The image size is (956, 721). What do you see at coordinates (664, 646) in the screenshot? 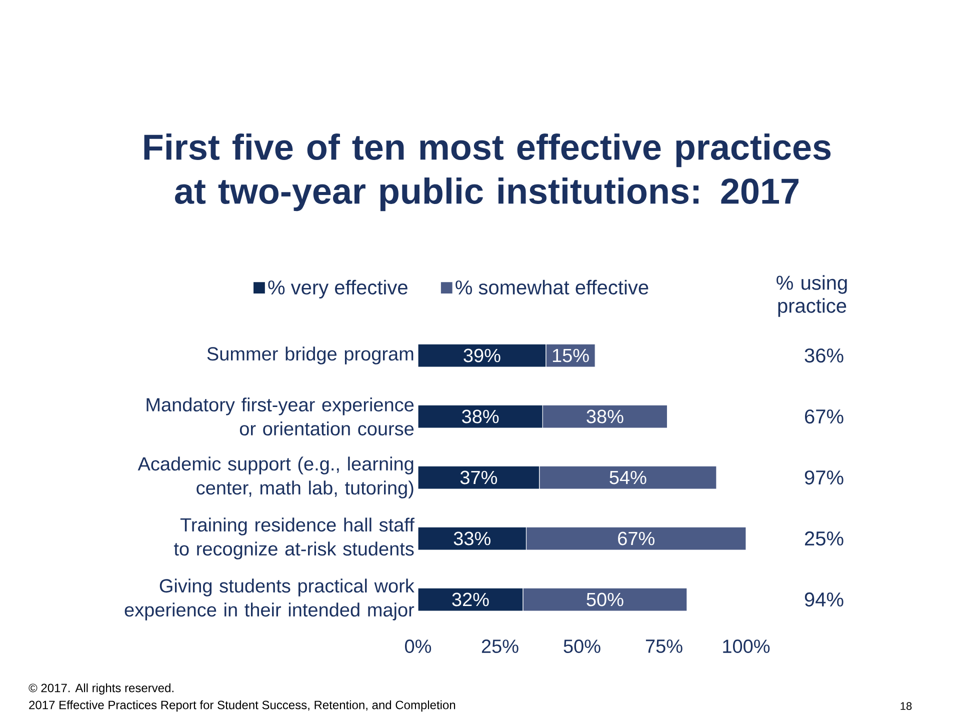
I see `x-tick-label: 75%` at bounding box center [664, 646].